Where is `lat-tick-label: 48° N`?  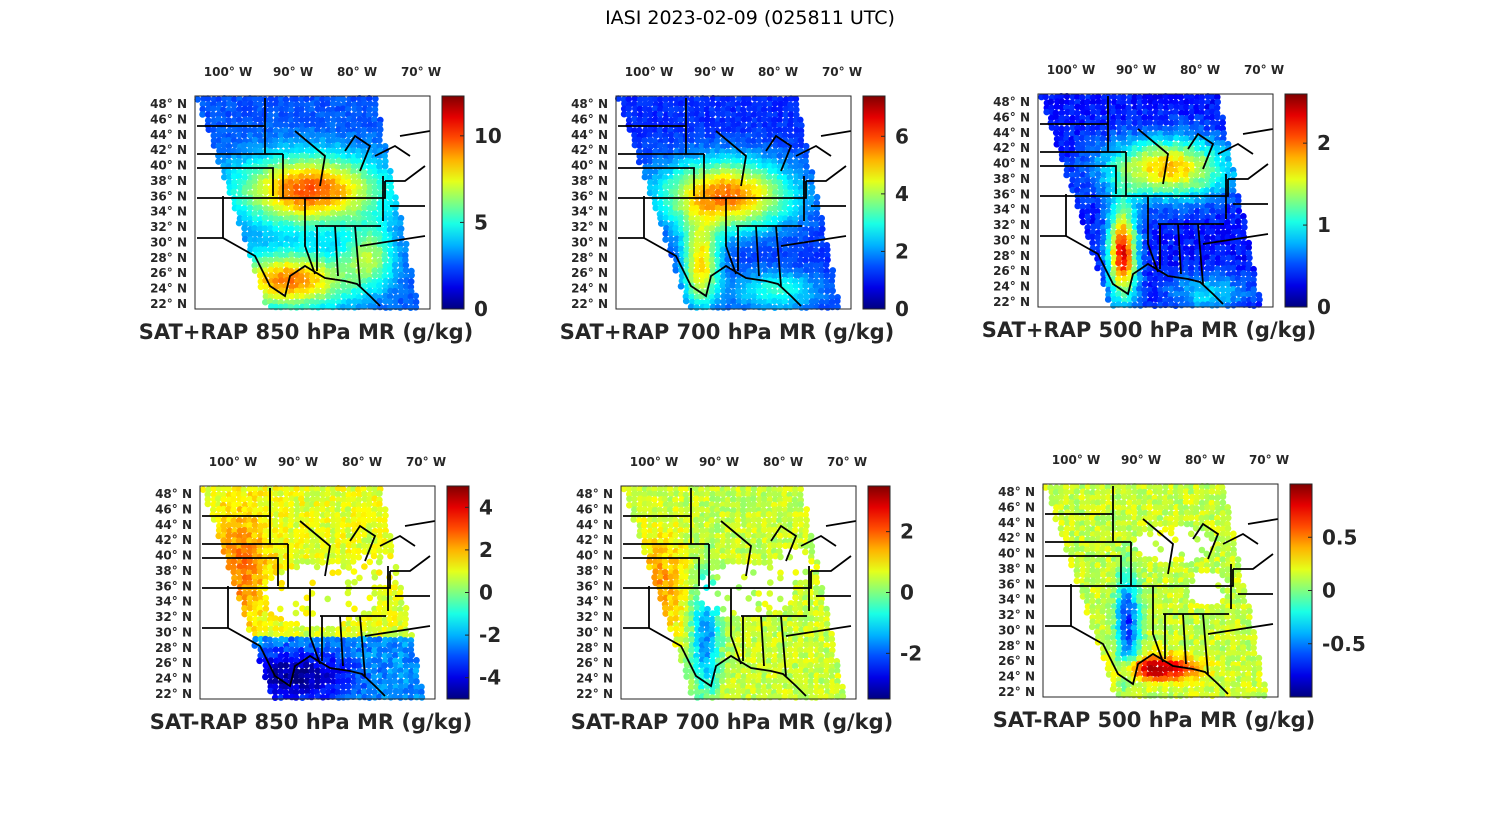
lat-tick-label: 48° N is located at coordinates (168, 104).